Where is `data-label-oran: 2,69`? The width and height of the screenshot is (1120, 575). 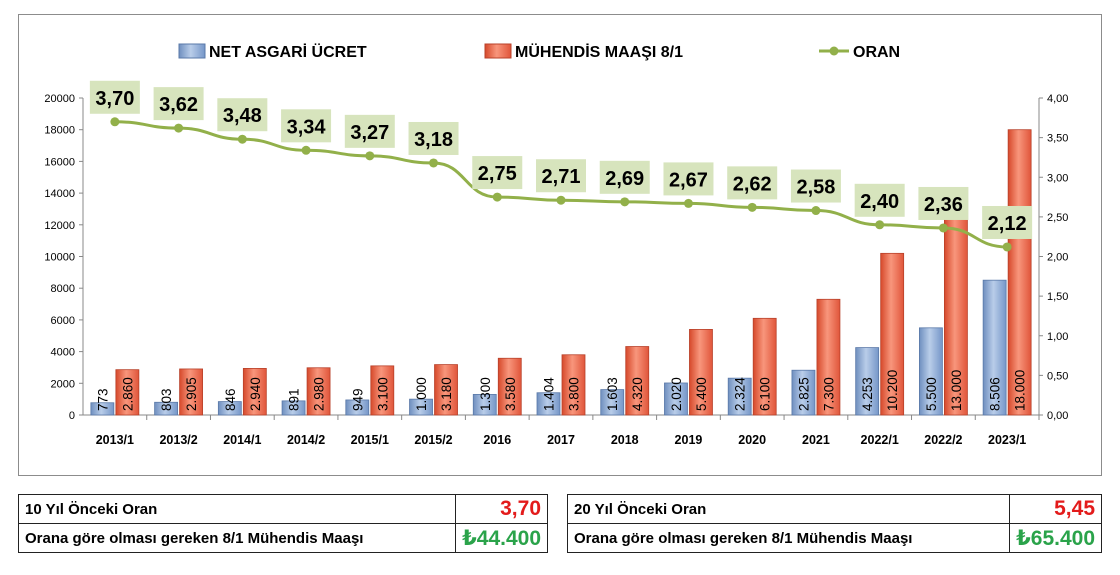 data-label-oran: 2,69 is located at coordinates (624, 179).